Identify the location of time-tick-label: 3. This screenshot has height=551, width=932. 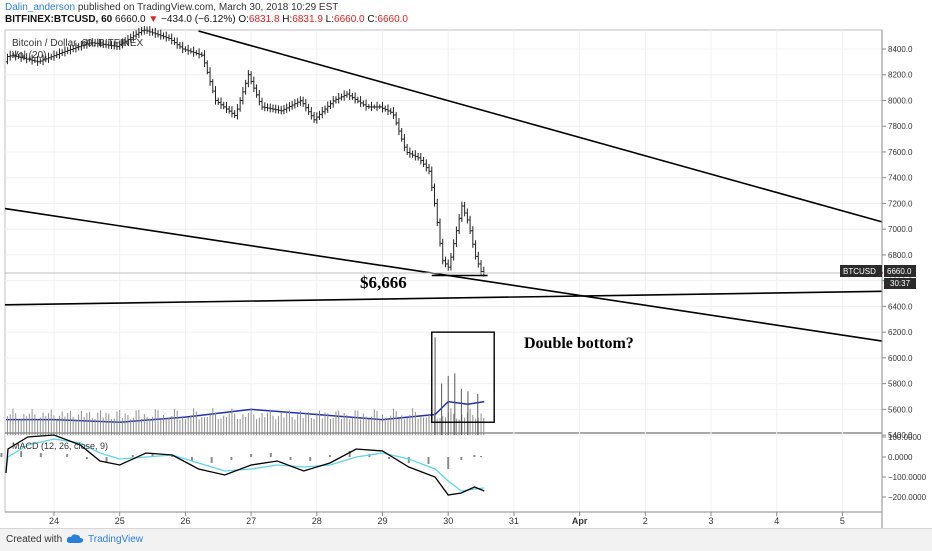
(710, 521).